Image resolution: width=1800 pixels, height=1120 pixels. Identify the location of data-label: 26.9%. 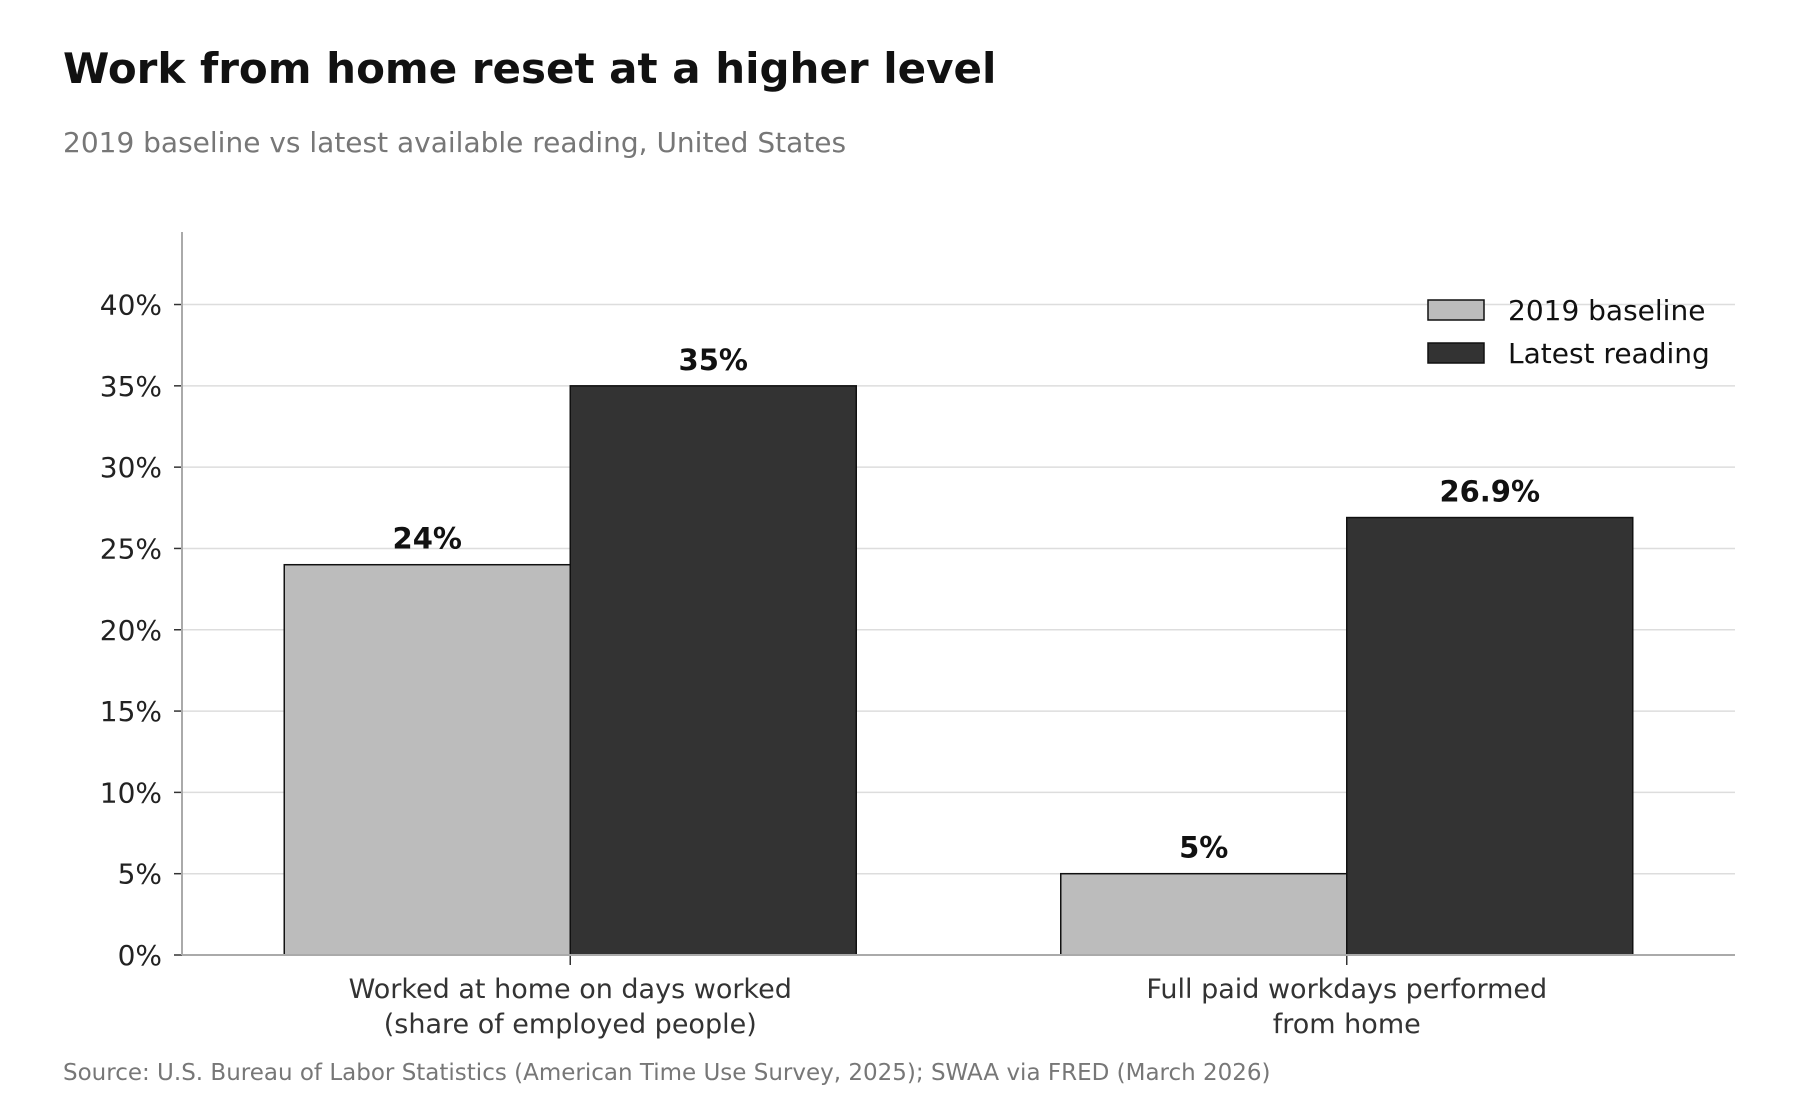
(1489, 492).